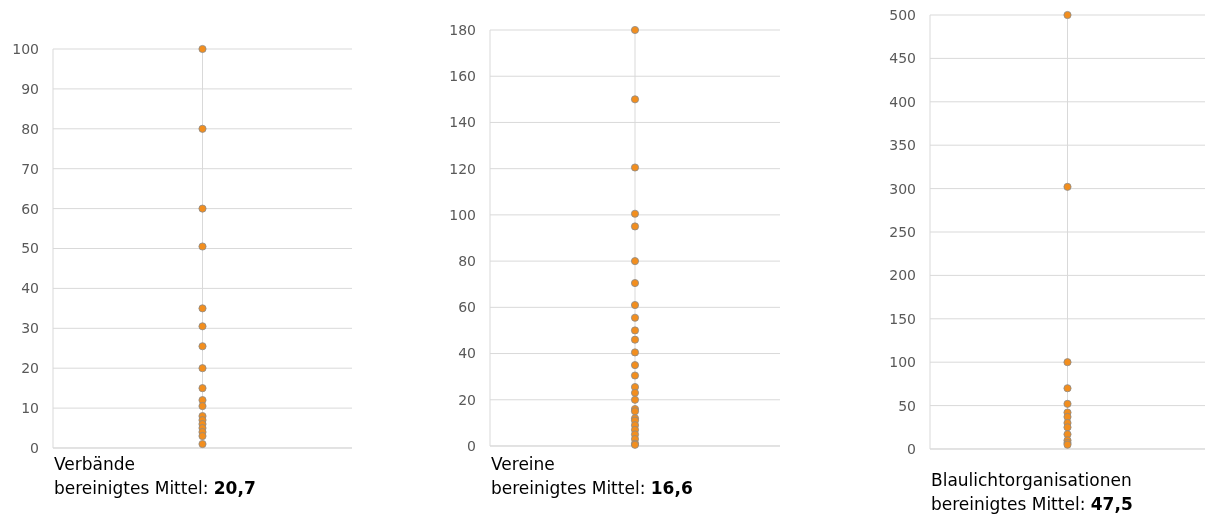  I want to click on text: bereinigtes Mittel: 47,5, so click(1032, 504).